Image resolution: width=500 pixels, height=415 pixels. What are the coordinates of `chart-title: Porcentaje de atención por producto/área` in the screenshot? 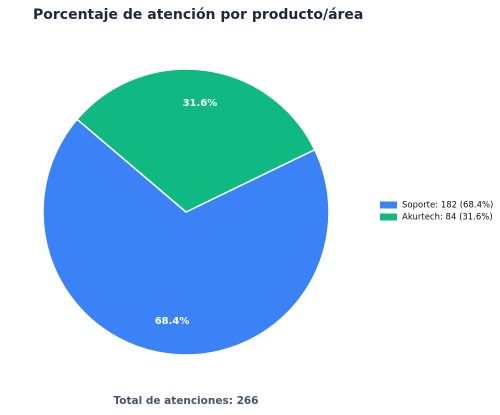 It's located at (198, 15).